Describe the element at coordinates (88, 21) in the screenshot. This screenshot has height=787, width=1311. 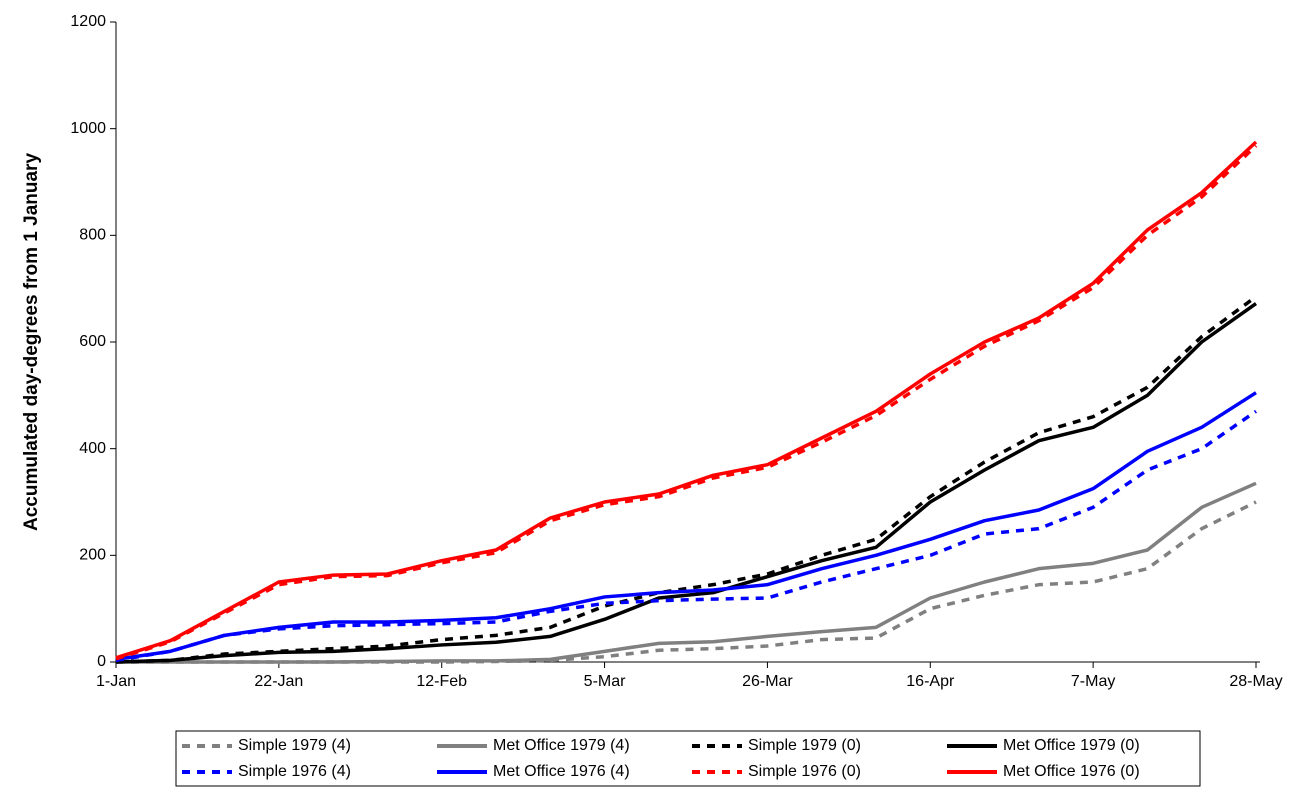
I see `y-tick-label: 1200` at that location.